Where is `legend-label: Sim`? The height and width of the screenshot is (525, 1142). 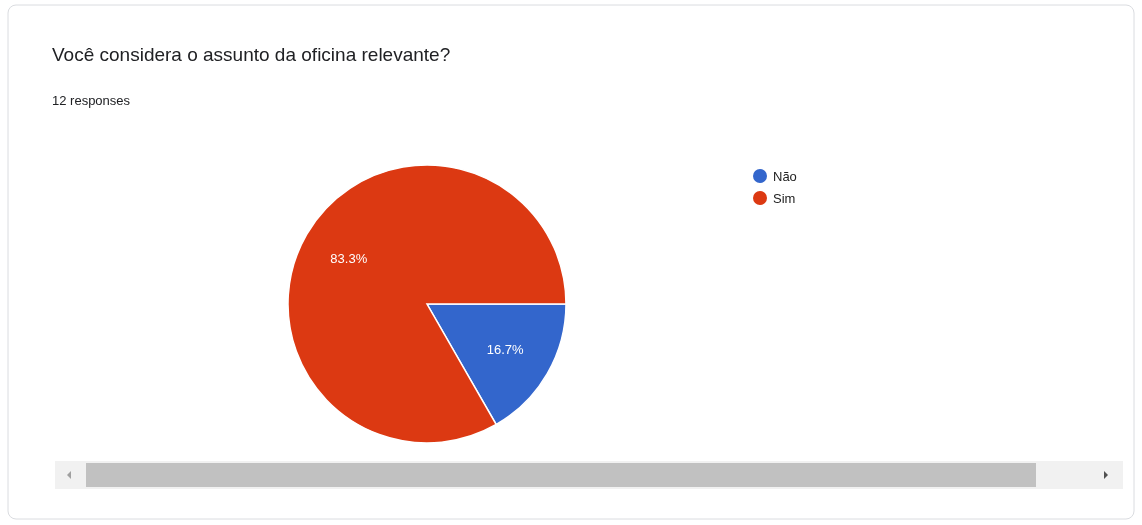 legend-label: Sim is located at coordinates (784, 198).